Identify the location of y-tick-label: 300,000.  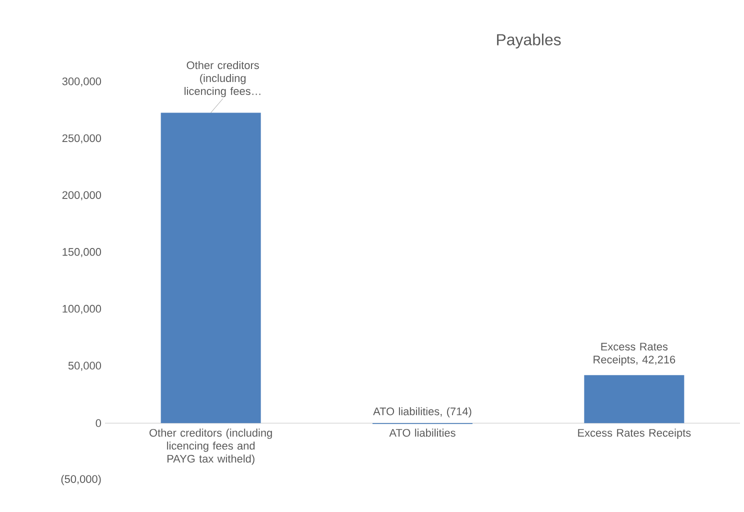
(82, 82).